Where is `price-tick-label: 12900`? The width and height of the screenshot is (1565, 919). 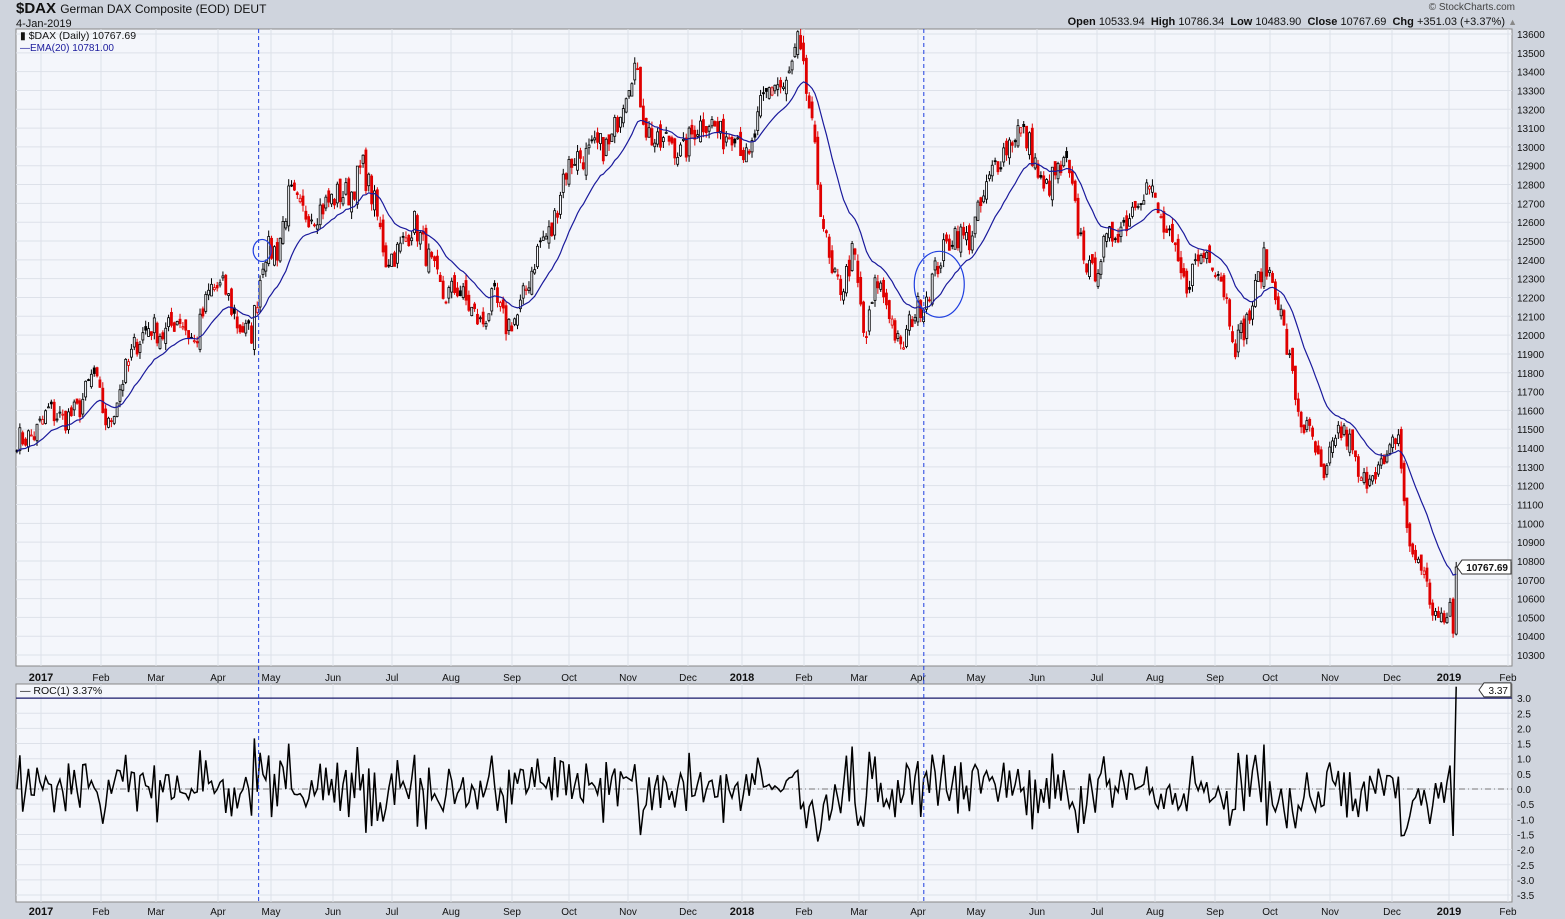 price-tick-label: 12900 is located at coordinates (1531, 167).